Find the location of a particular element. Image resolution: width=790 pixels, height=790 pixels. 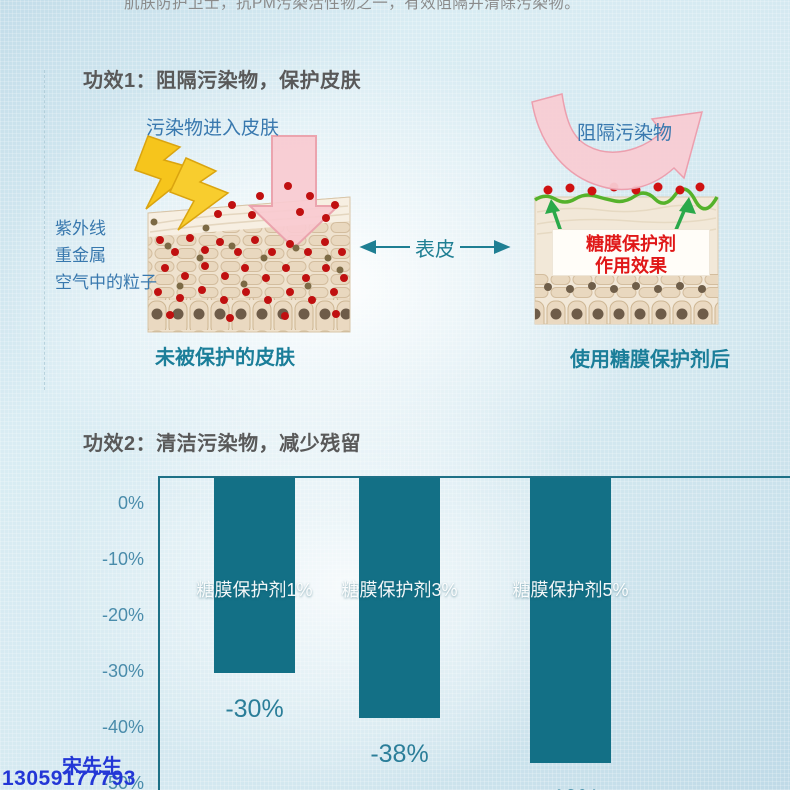

contact-name: 宋先生 is located at coordinates (92, 767).